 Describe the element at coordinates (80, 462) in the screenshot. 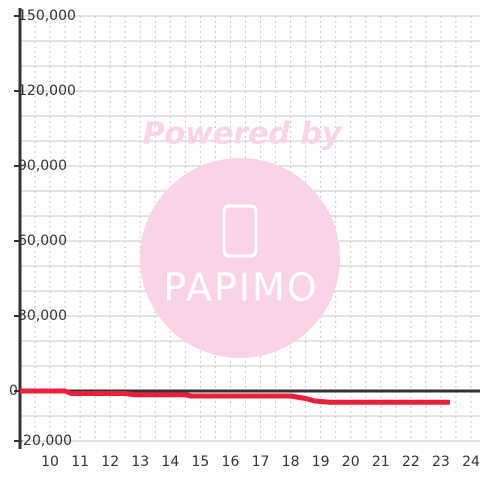

I see `x-tick-label: 11` at that location.